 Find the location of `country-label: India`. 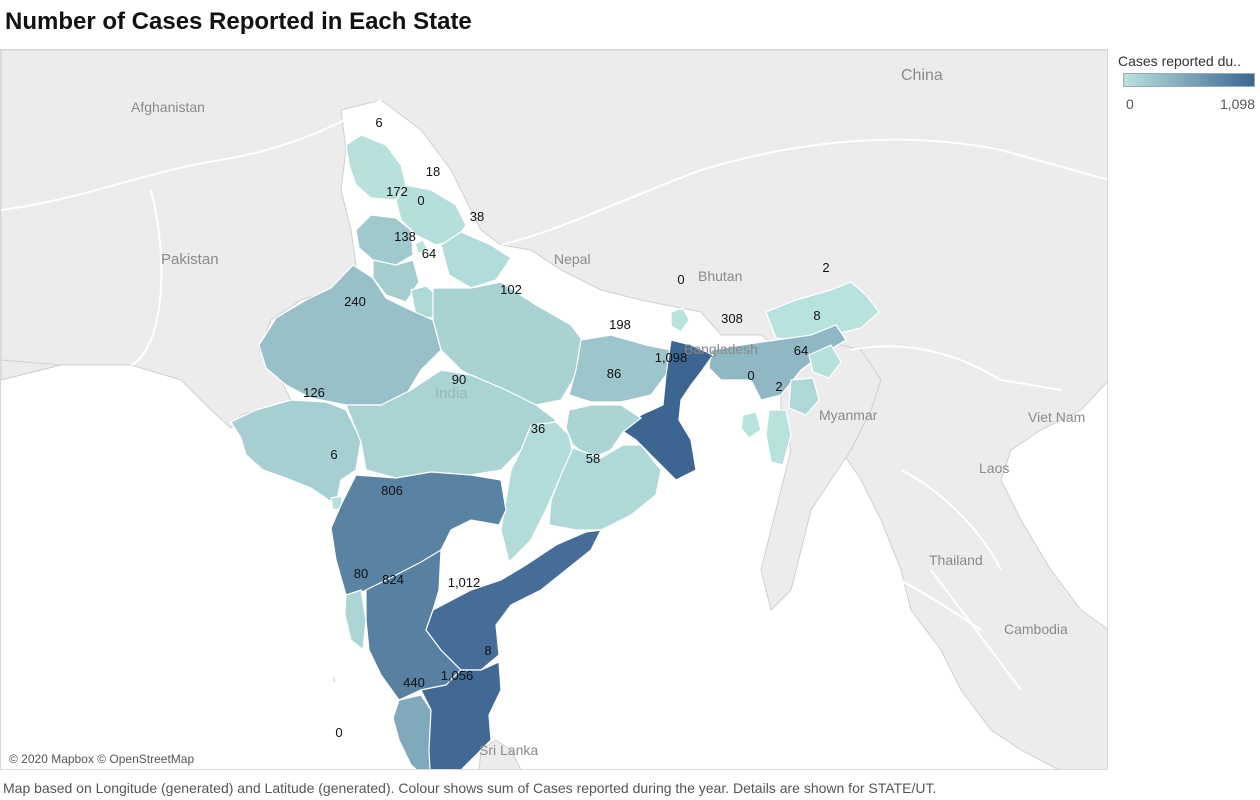

country-label: India is located at coordinates (451, 393).